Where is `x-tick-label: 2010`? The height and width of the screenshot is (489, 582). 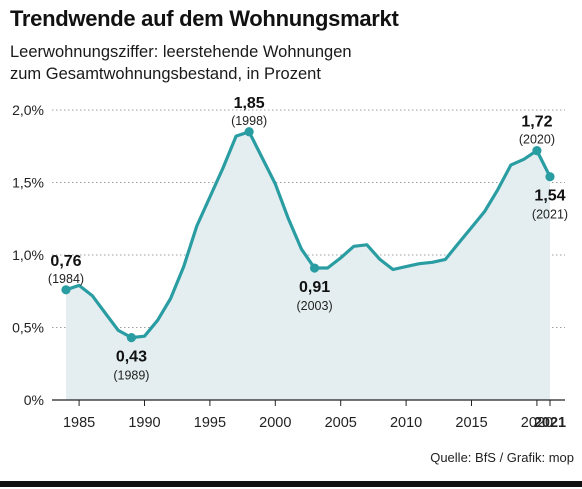
x-tick-label: 2010 is located at coordinates (406, 423).